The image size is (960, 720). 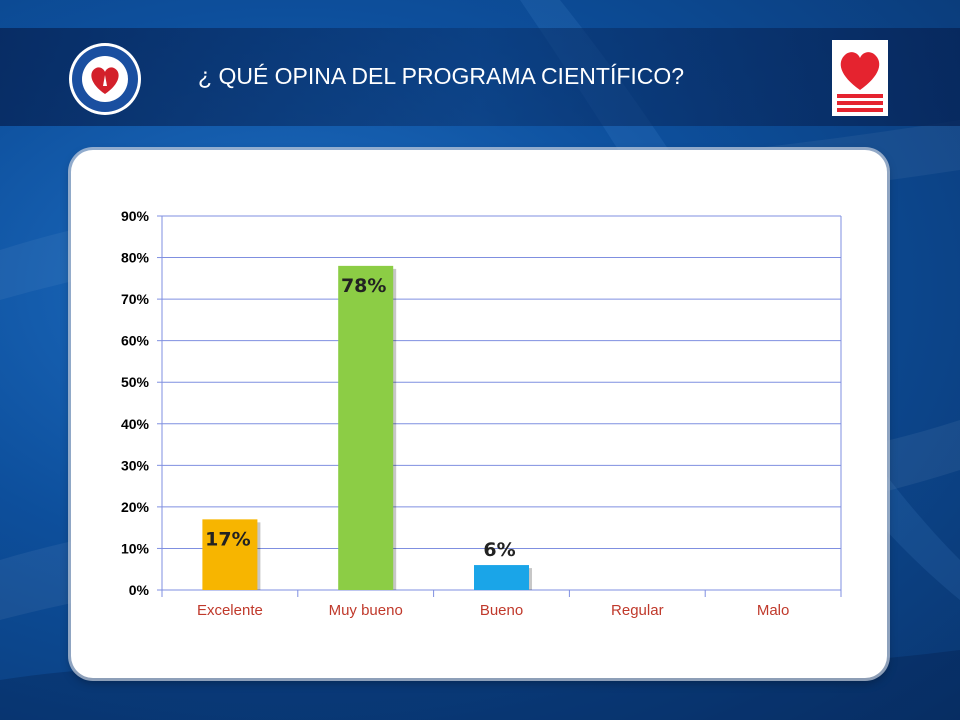 What do you see at coordinates (135, 465) in the screenshot?
I see `y-tick-label: 30%` at bounding box center [135, 465].